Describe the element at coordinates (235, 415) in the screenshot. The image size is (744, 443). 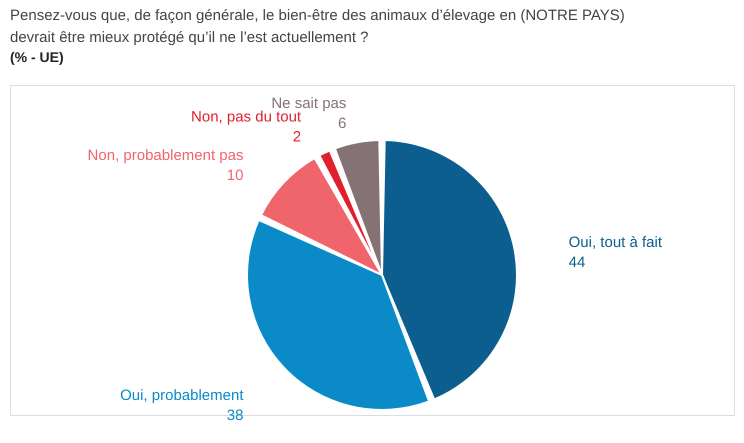
I see `data-label: 38` at that location.